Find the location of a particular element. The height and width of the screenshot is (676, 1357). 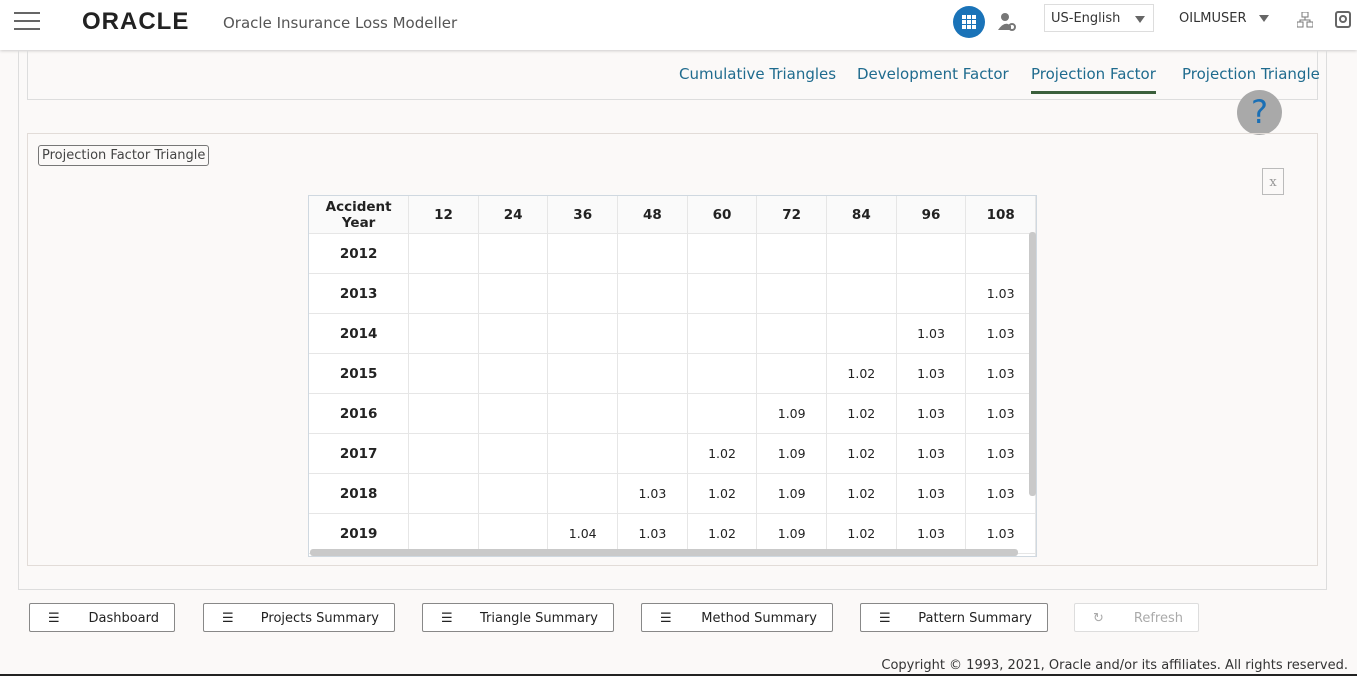

column-header: 48 is located at coordinates (652, 215).